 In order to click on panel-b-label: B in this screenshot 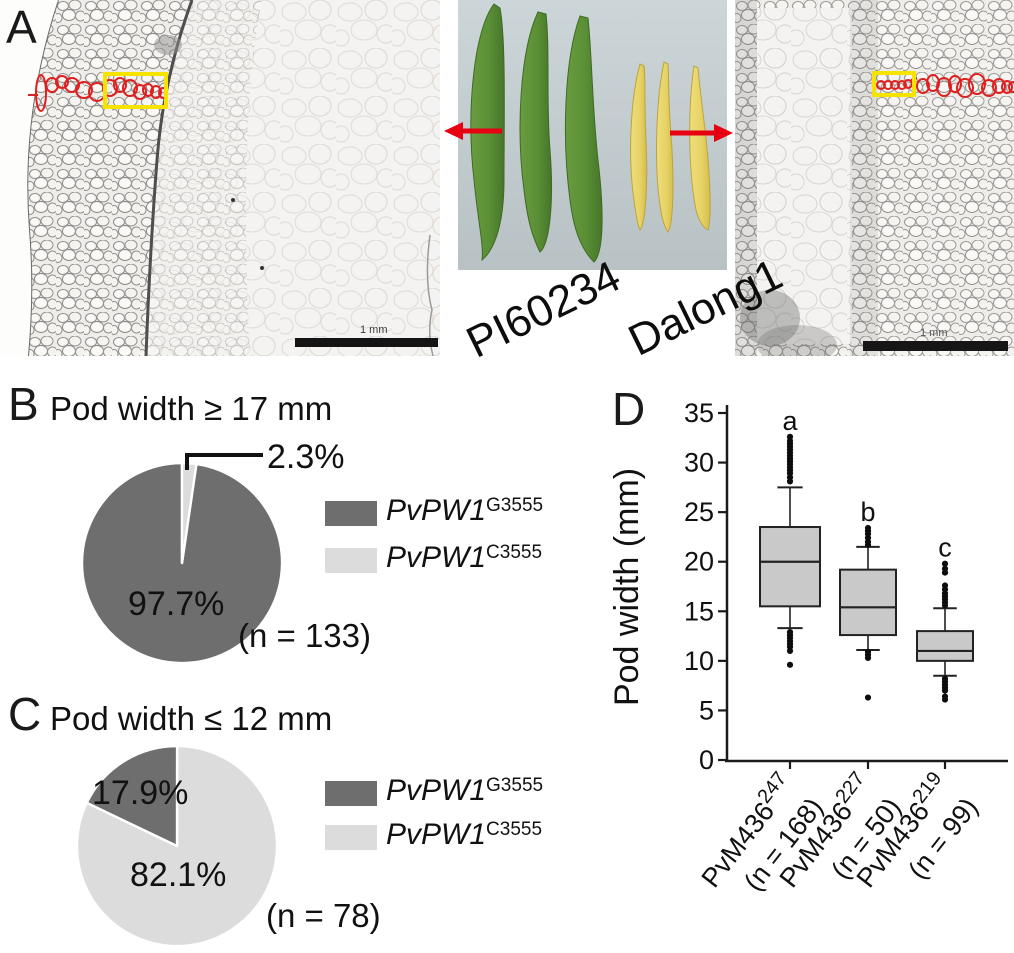, I will do `click(23, 404)`.